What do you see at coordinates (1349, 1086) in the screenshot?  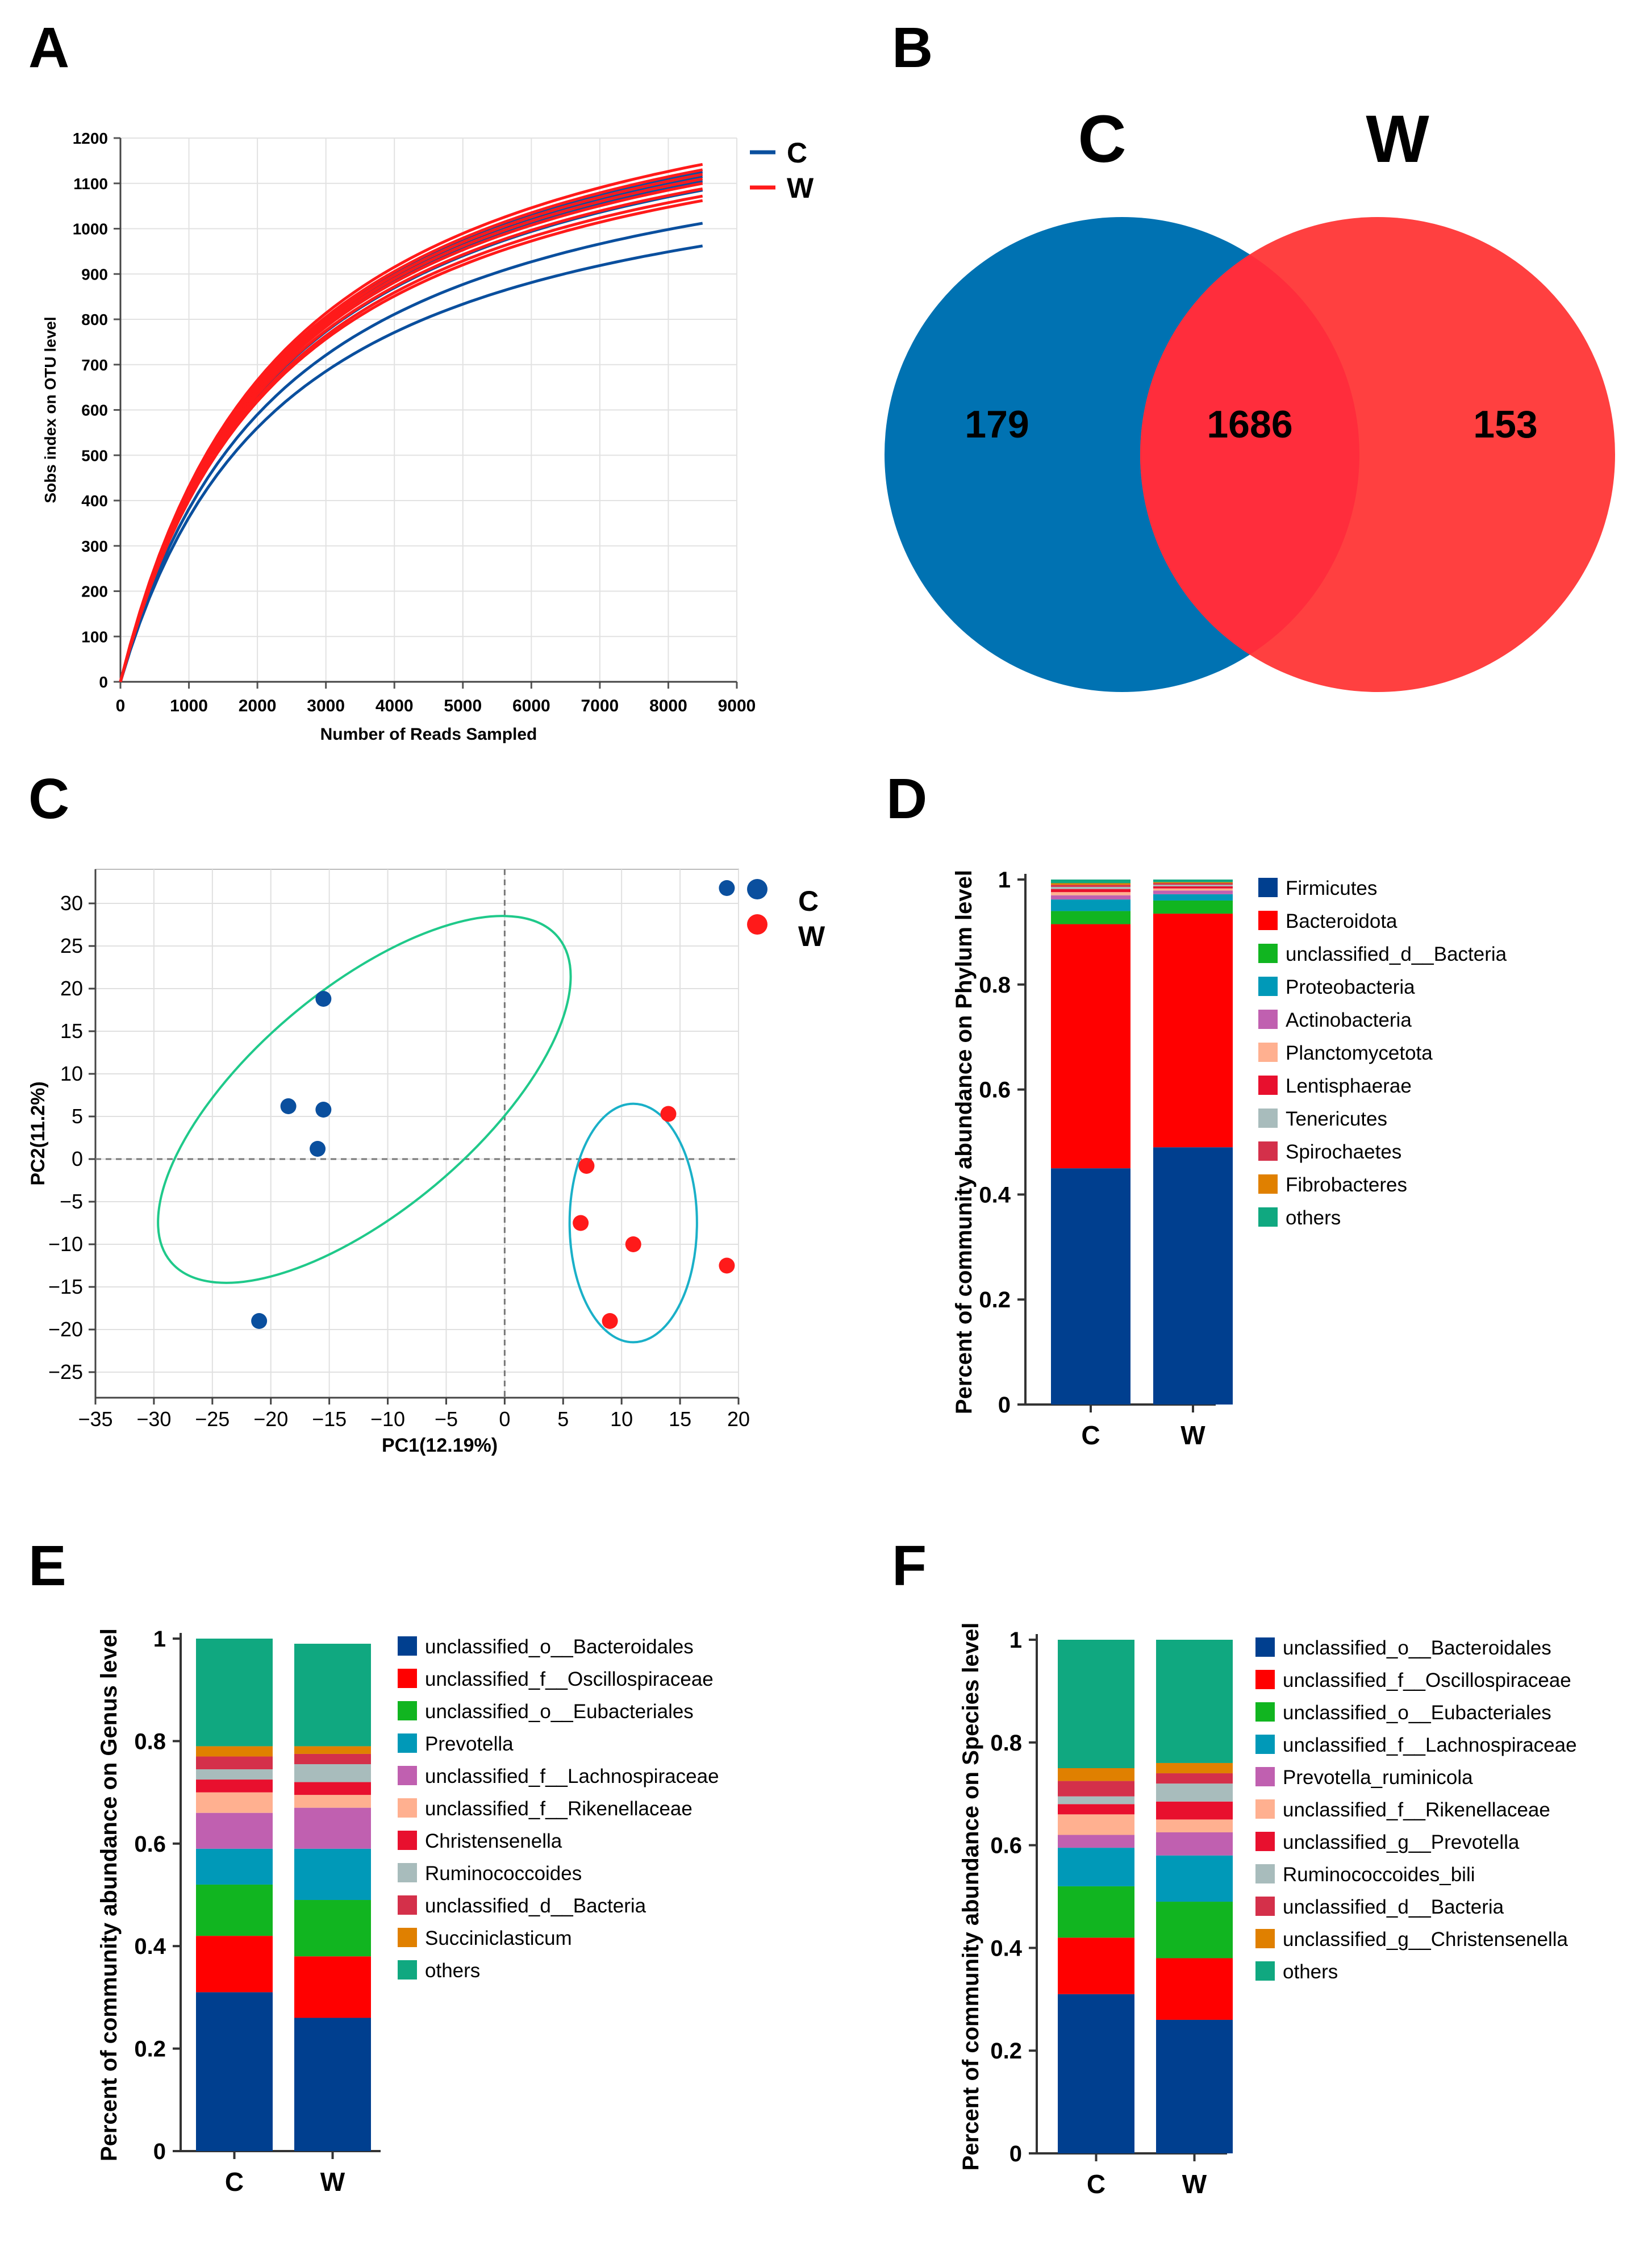 I see `legend-label-6: Lentisphaerae` at bounding box center [1349, 1086].